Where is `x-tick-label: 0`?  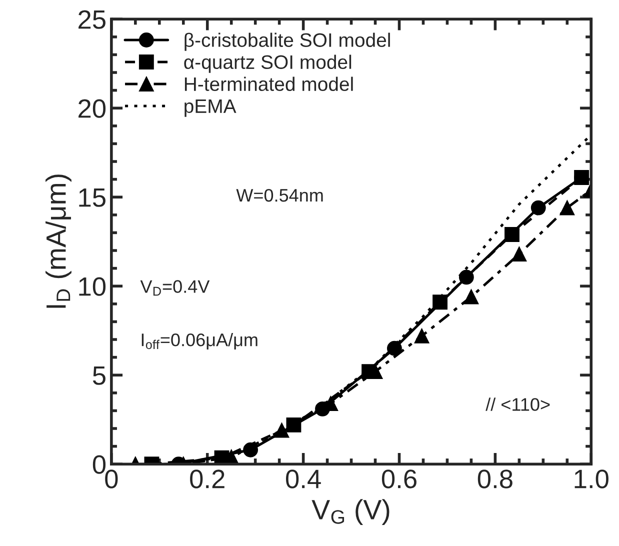
x-tick-label: 0 is located at coordinates (111, 479).